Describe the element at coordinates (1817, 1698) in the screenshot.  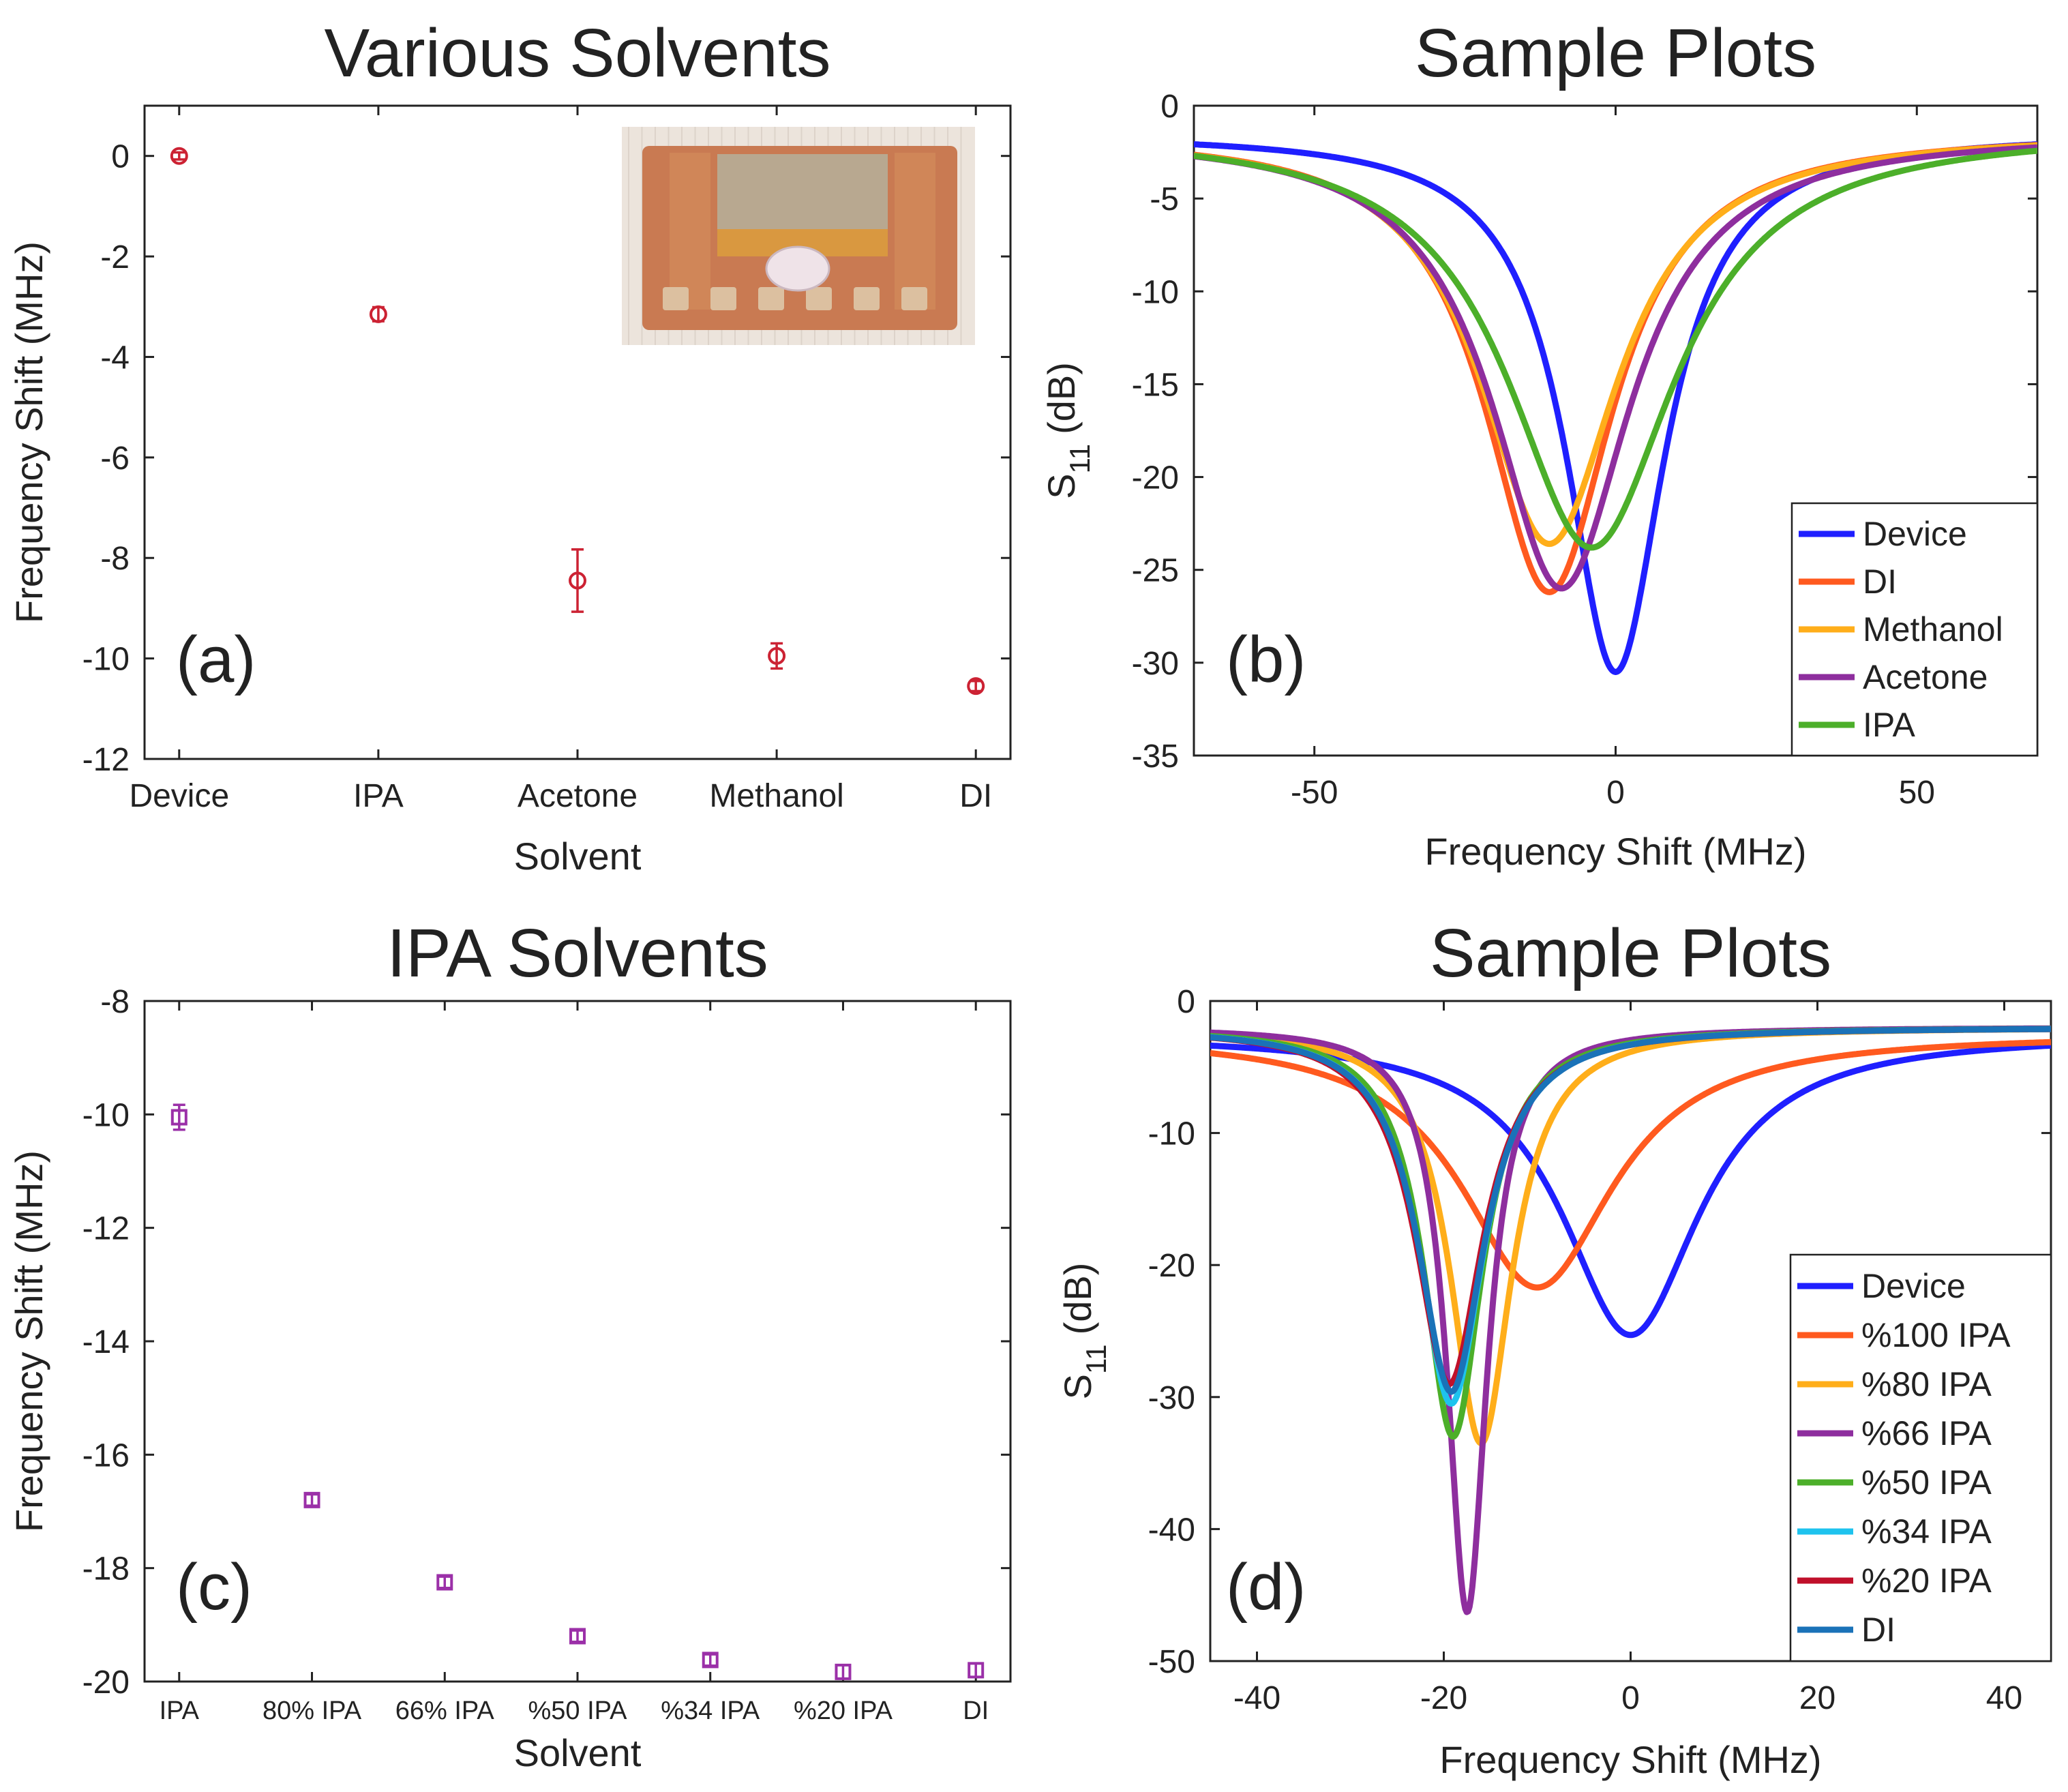
I see `x-tick-label: 20` at that location.